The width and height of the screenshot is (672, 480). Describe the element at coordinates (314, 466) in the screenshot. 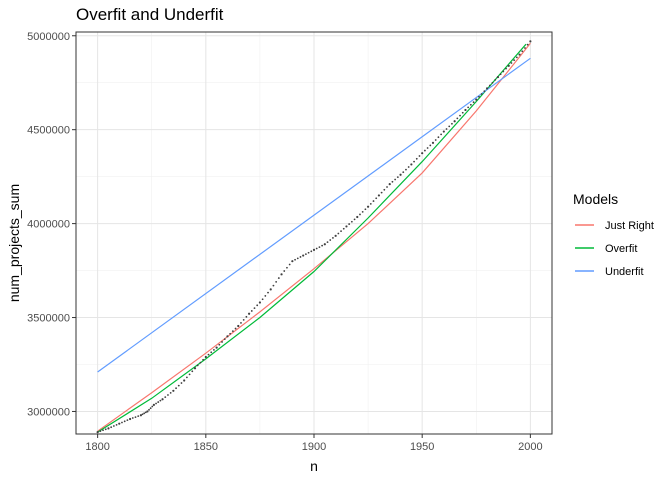

I see `x-axis-label: n` at that location.